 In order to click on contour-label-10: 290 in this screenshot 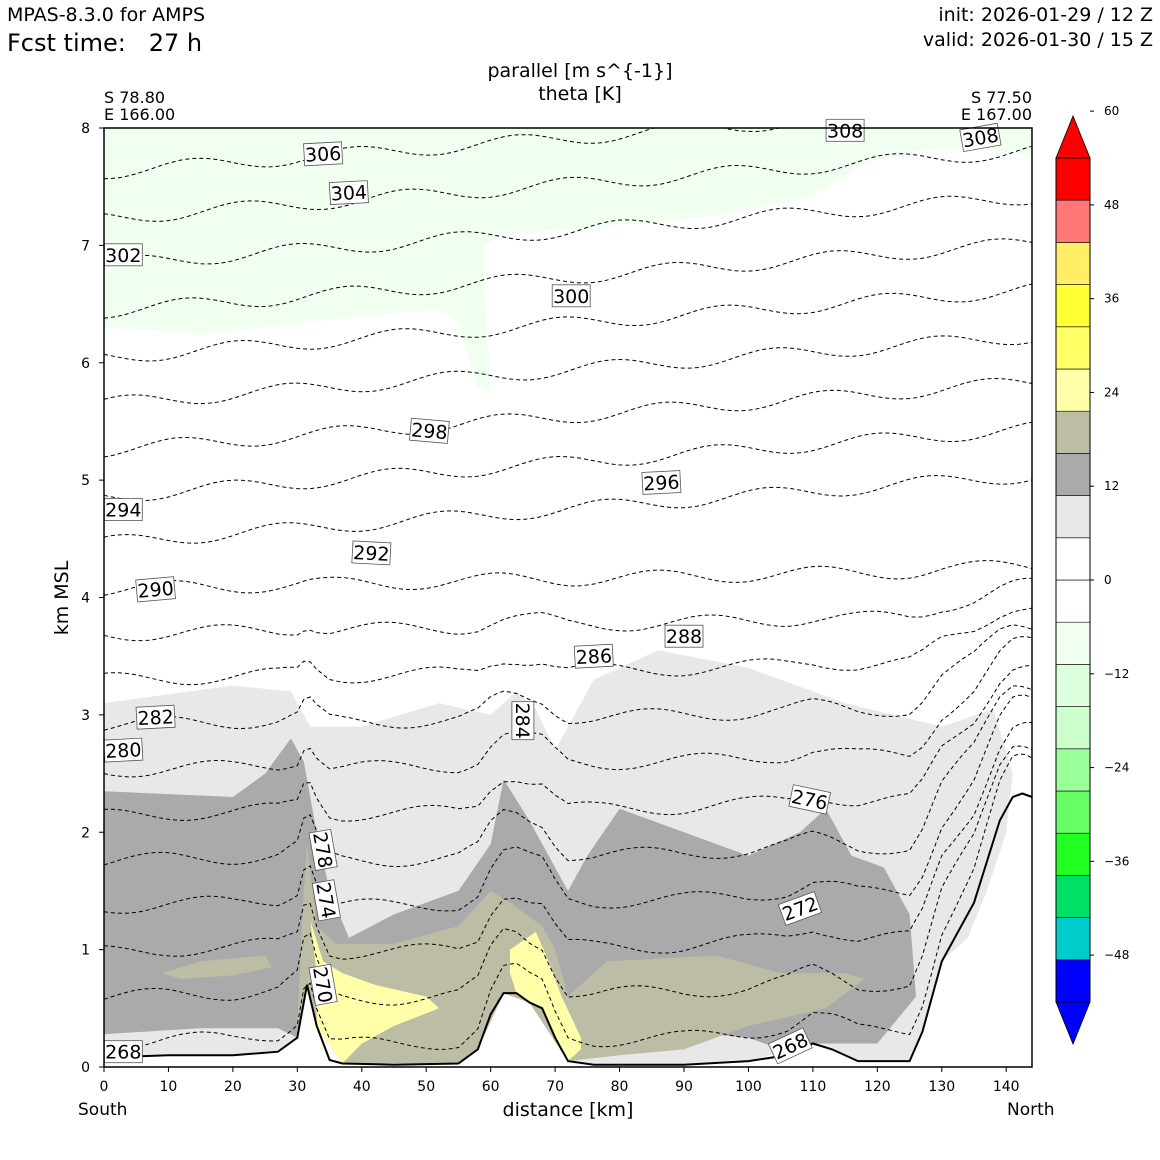, I will do `click(155, 589)`.